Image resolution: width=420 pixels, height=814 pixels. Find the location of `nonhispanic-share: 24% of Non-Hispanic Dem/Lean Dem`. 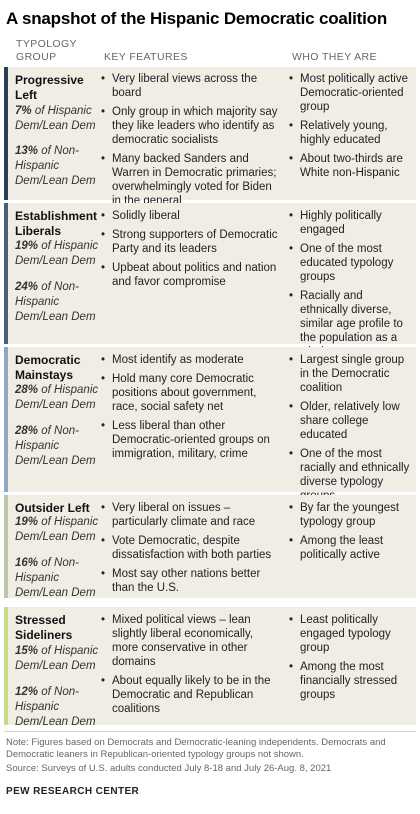

nonhispanic-share: 24% of Non-Hispanic Dem/Lean Dem is located at coordinates (55, 302).